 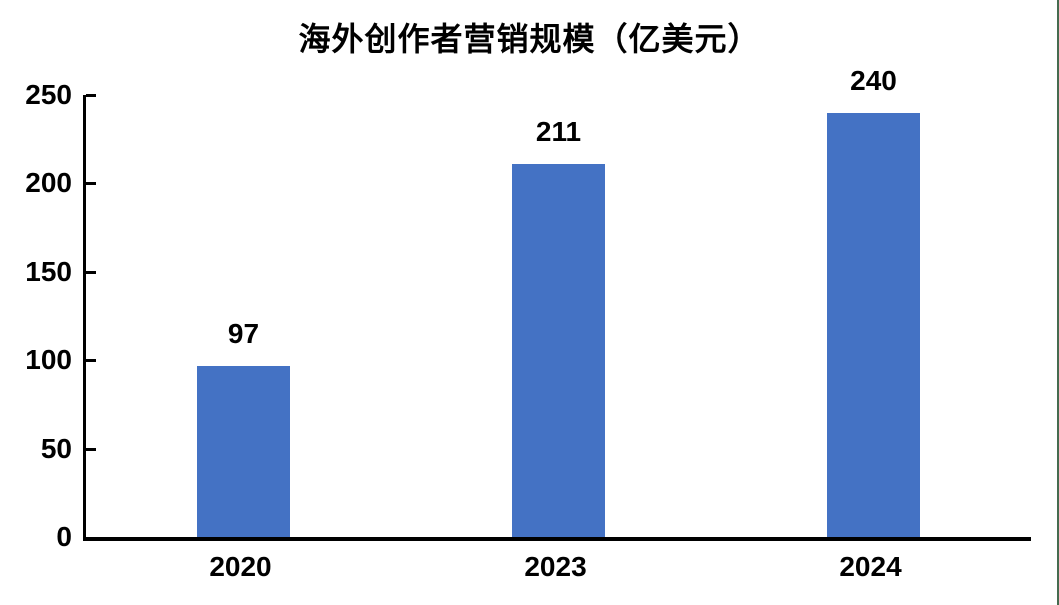 What do you see at coordinates (558, 350) in the screenshot?
I see `bar-2023` at bounding box center [558, 350].